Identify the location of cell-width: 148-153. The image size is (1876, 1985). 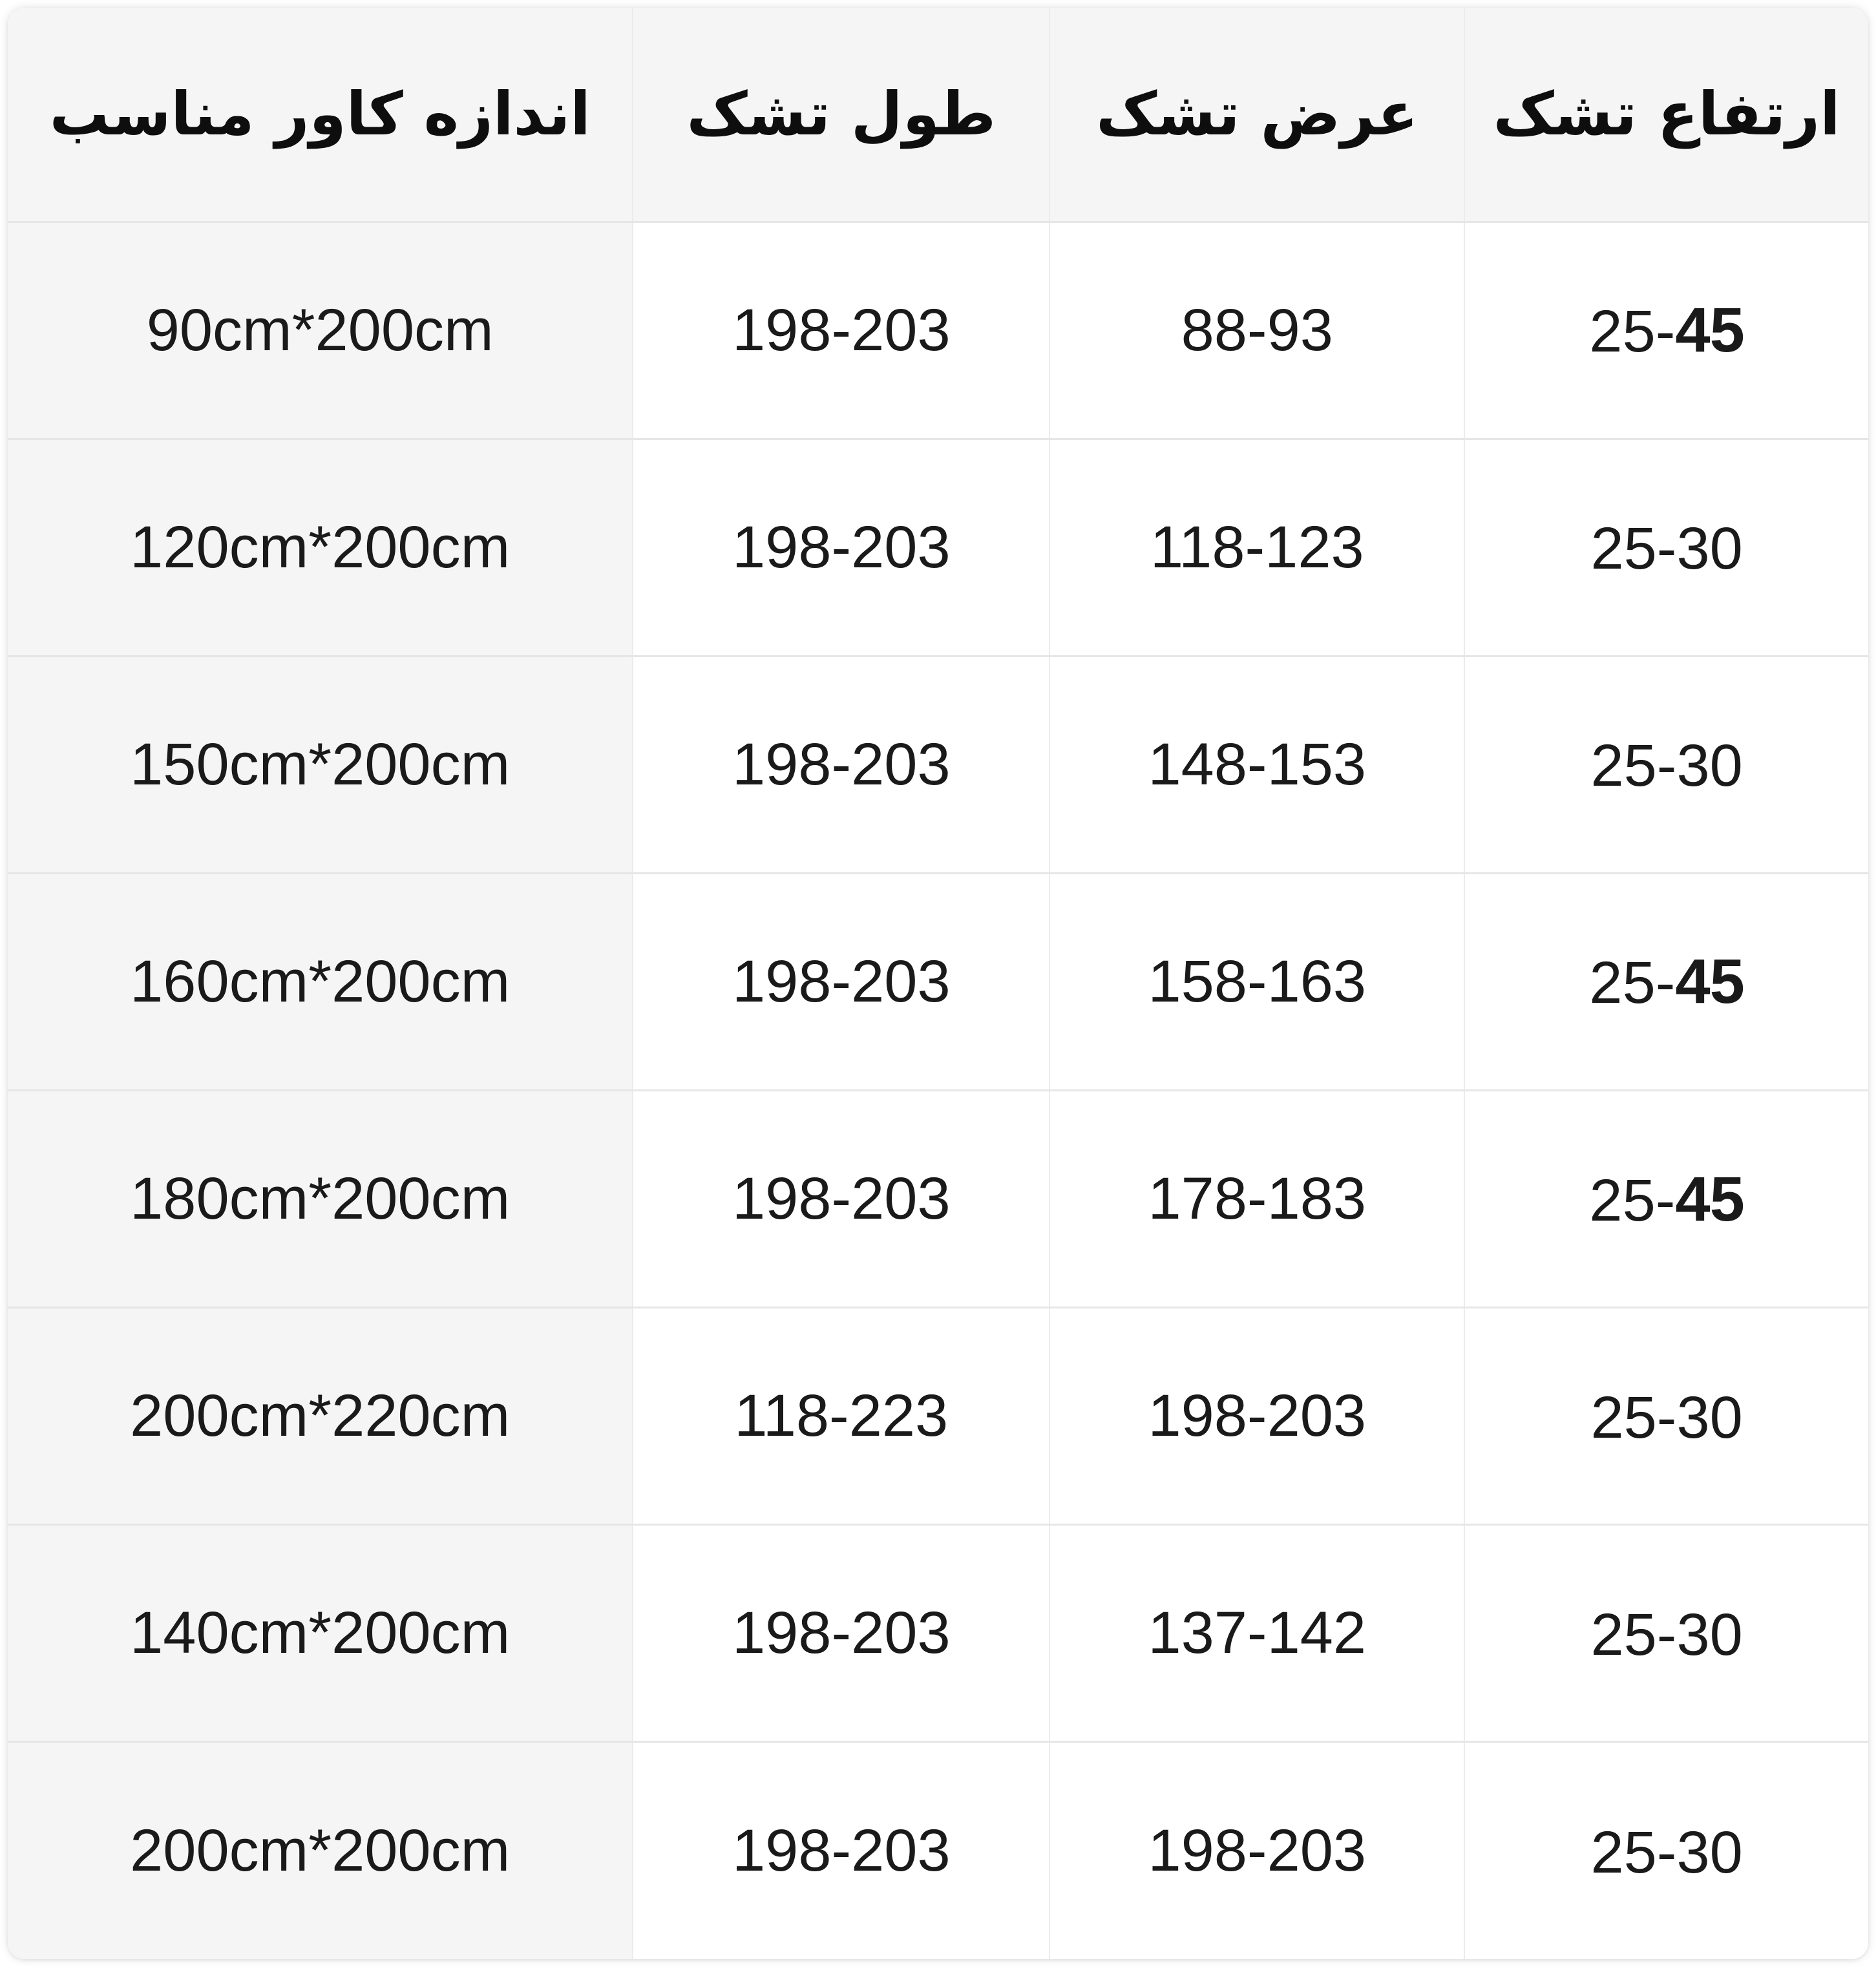
(1257, 764).